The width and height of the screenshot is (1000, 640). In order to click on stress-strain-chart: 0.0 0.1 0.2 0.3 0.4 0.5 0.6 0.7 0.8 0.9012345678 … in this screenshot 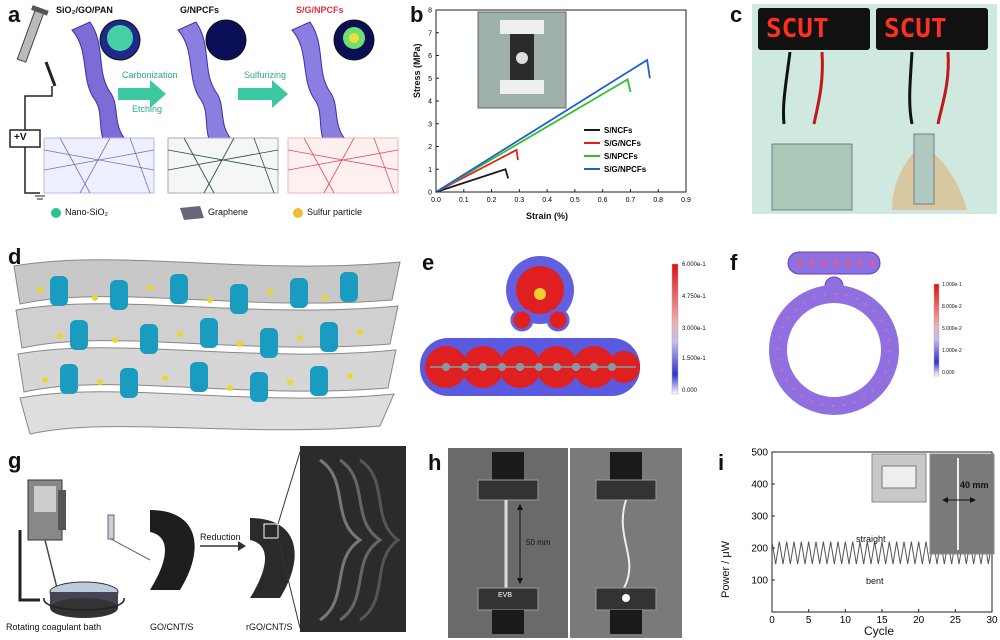, I will do `click(559, 106)`.